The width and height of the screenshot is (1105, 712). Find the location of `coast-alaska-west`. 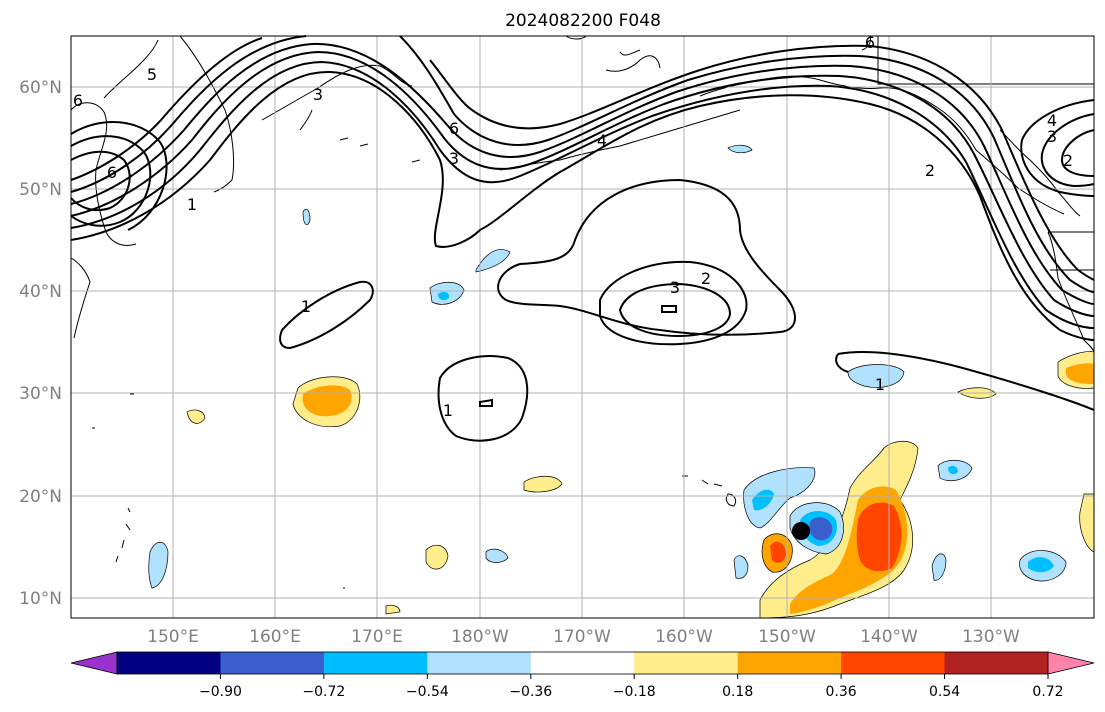

coast-alaska-west is located at coordinates (718, 53).